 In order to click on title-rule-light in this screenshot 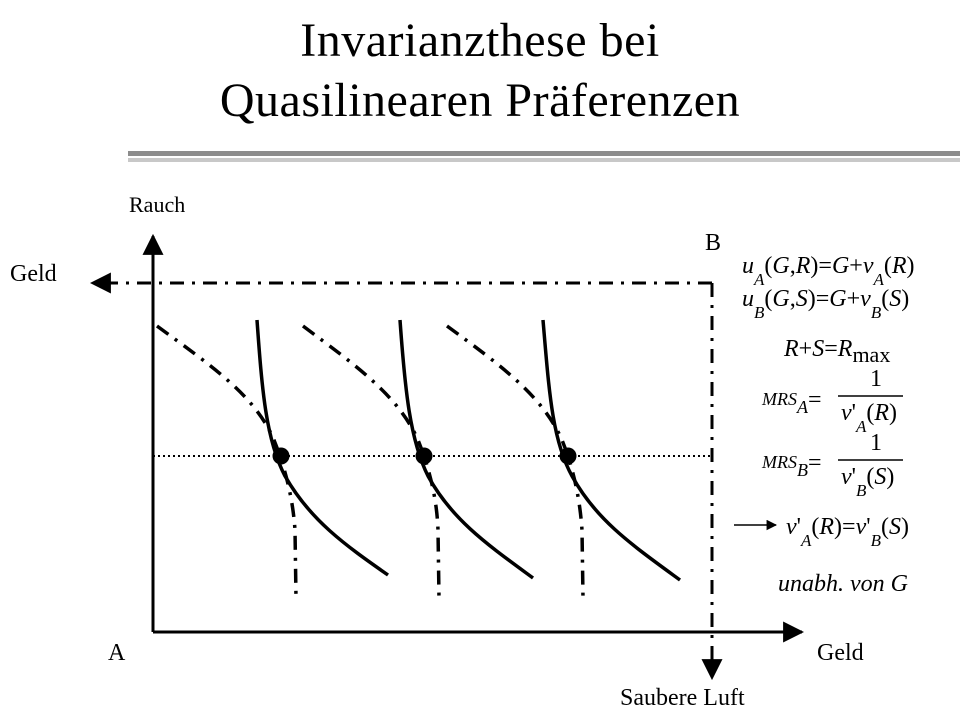, I will do `click(544, 160)`.